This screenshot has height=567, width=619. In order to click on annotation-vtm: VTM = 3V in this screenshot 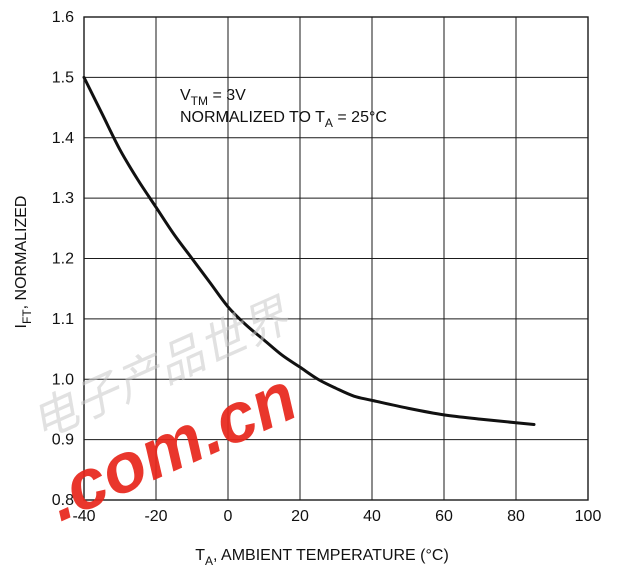, I will do `click(213, 97)`.